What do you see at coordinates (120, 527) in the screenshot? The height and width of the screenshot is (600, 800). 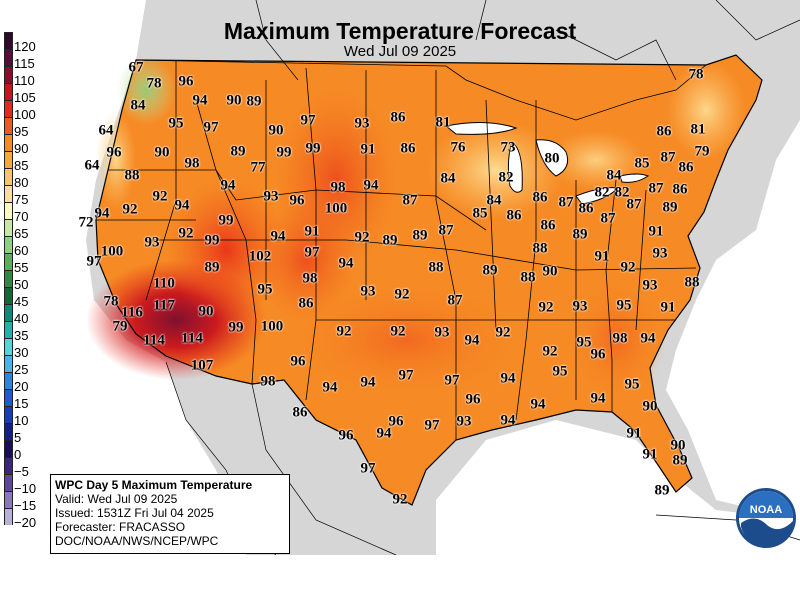 I see `info-forecaster: Forecaster: FRACASSO` at bounding box center [120, 527].